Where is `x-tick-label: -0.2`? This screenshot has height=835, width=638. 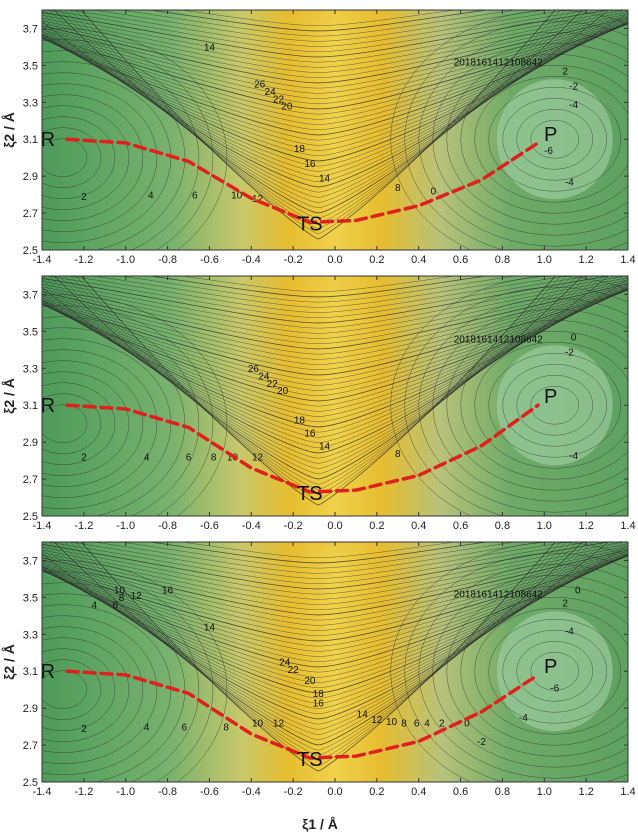
x-tick-label: -0.2 is located at coordinates (293, 526).